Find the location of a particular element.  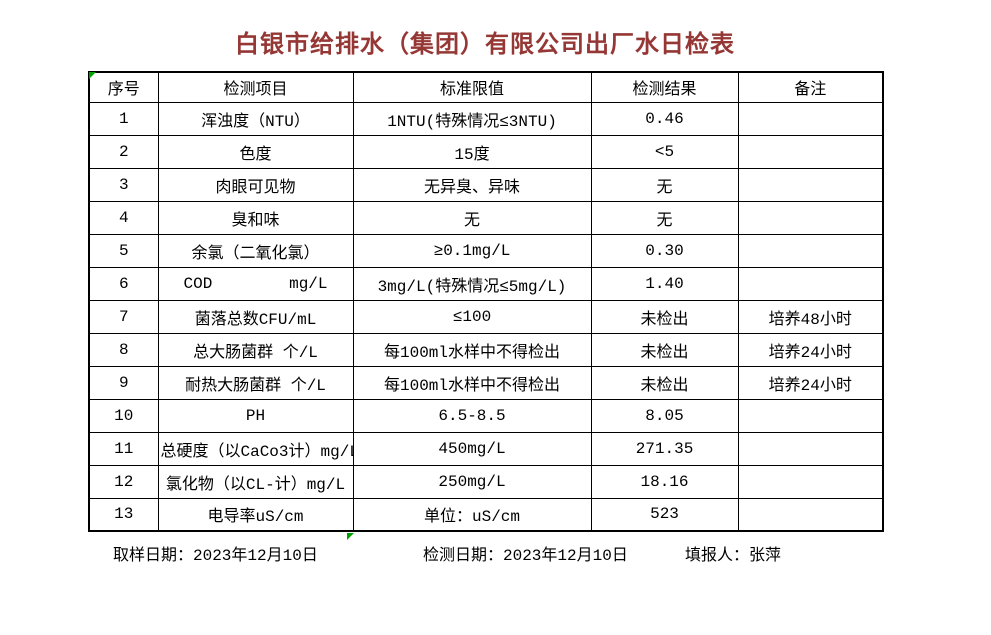

cell-standard-limit: 1NTU(特殊情况≤3NTU) is located at coordinates (472, 118).